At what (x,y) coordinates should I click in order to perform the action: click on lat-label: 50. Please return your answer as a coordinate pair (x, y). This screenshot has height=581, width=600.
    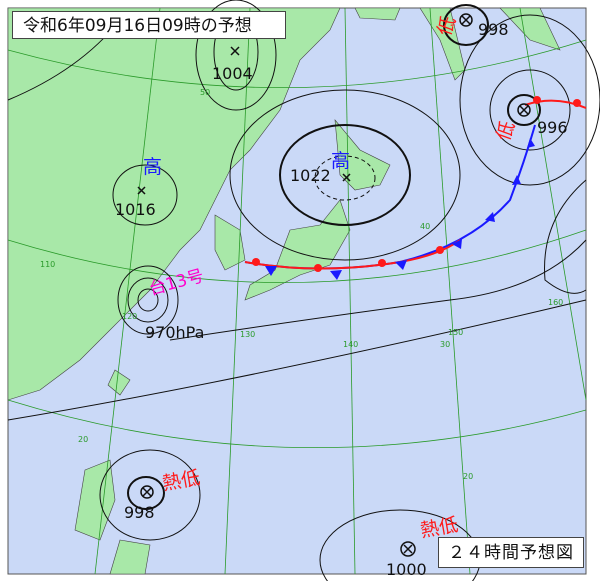
    Looking at the image, I should click on (205, 92).